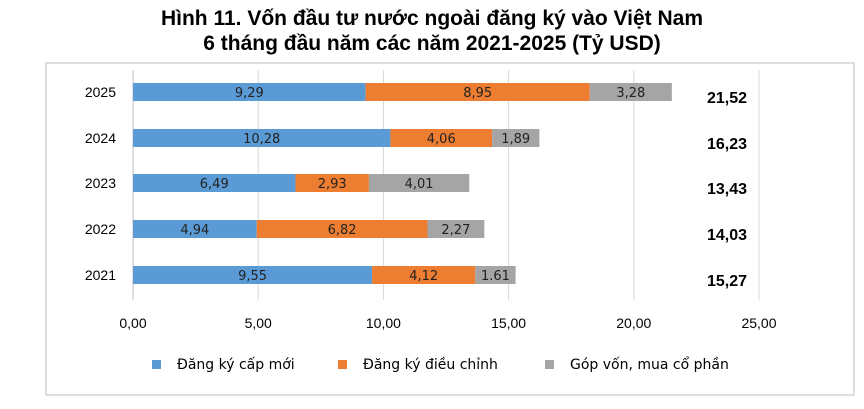 The image size is (864, 409). I want to click on data-label-2021-series-1: 4,12, so click(423, 276).